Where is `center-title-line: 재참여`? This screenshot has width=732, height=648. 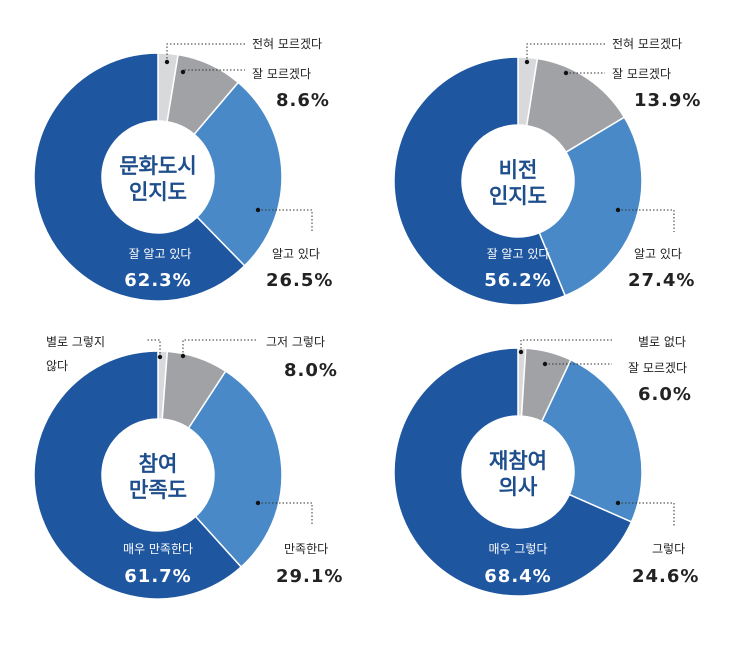 center-title-line: 재참여 is located at coordinates (518, 461).